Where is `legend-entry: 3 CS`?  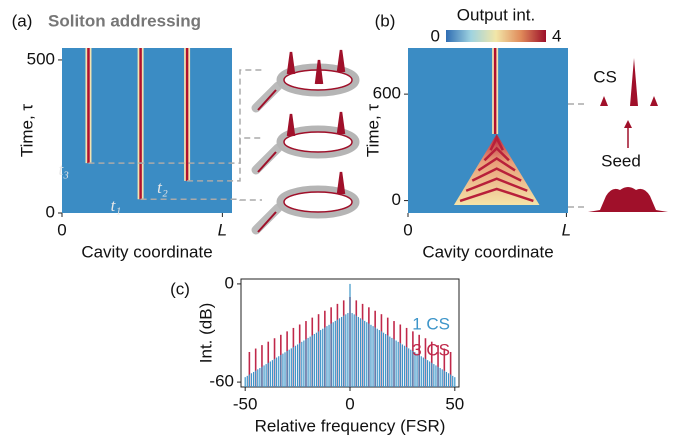
legend-entry: 3 CS is located at coordinates (431, 349).